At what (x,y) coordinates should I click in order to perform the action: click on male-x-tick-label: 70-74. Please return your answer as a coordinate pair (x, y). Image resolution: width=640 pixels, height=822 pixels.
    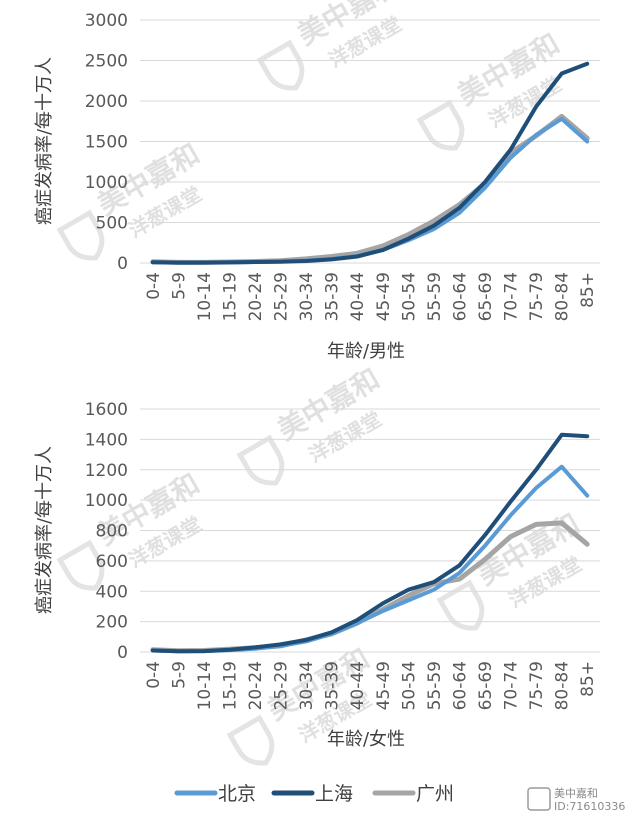
    Looking at the image, I should click on (512, 296).